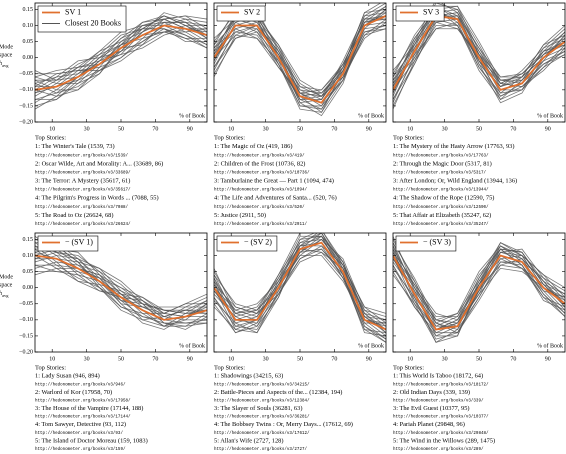 This screenshot has height=454, width=566. I want to click on story-url: http://hedonometer.org/books/v3/159/, so click(80, 449).